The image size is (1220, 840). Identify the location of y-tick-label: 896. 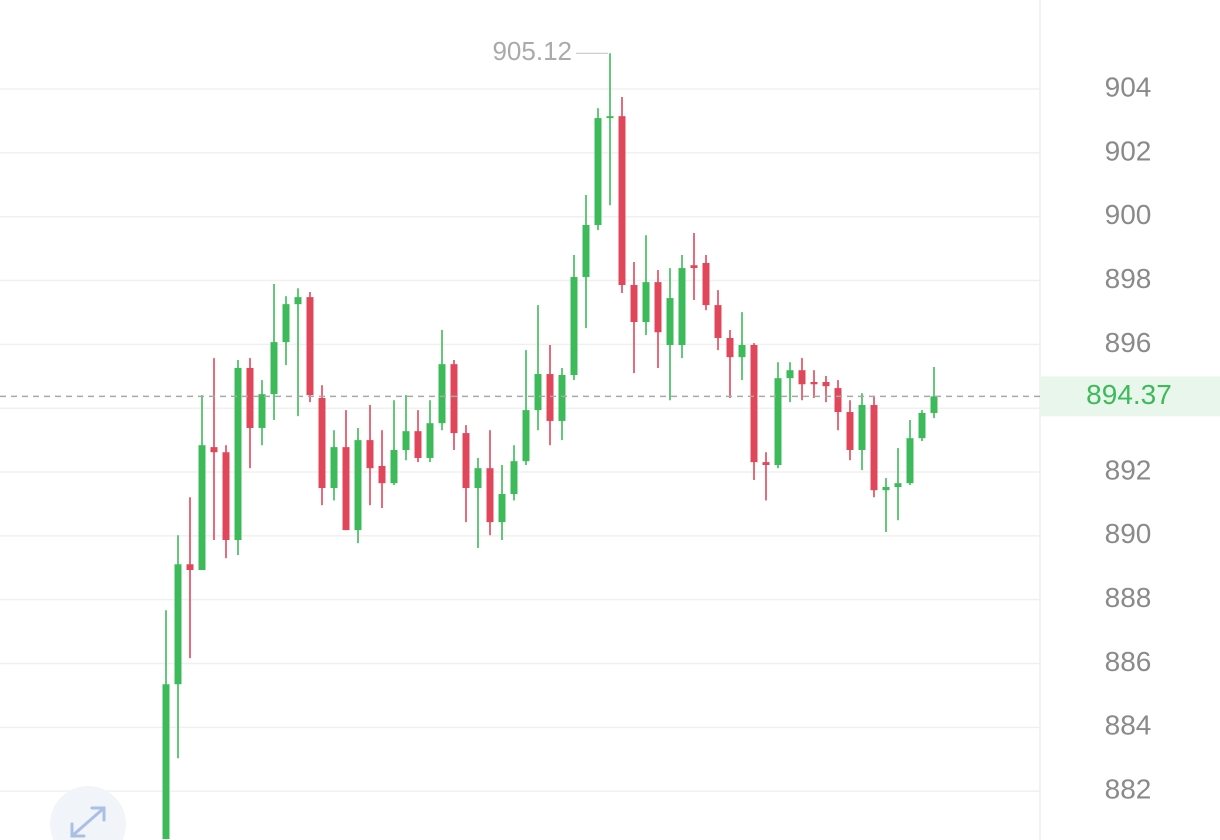
(1128, 342).